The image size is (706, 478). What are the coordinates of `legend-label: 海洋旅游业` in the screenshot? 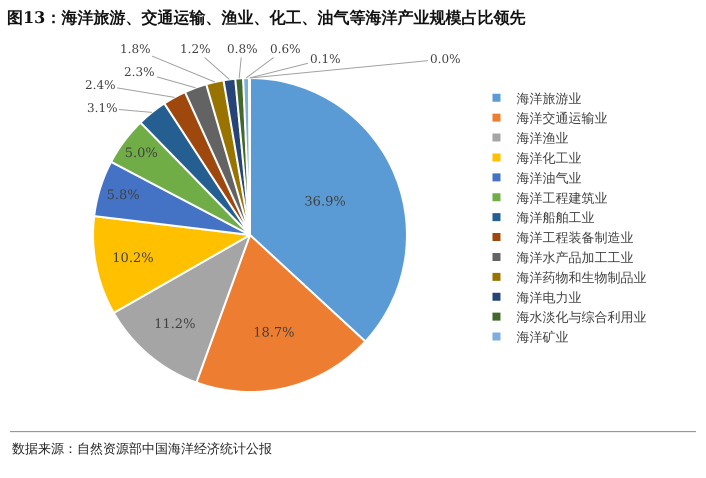 It's located at (549, 99).